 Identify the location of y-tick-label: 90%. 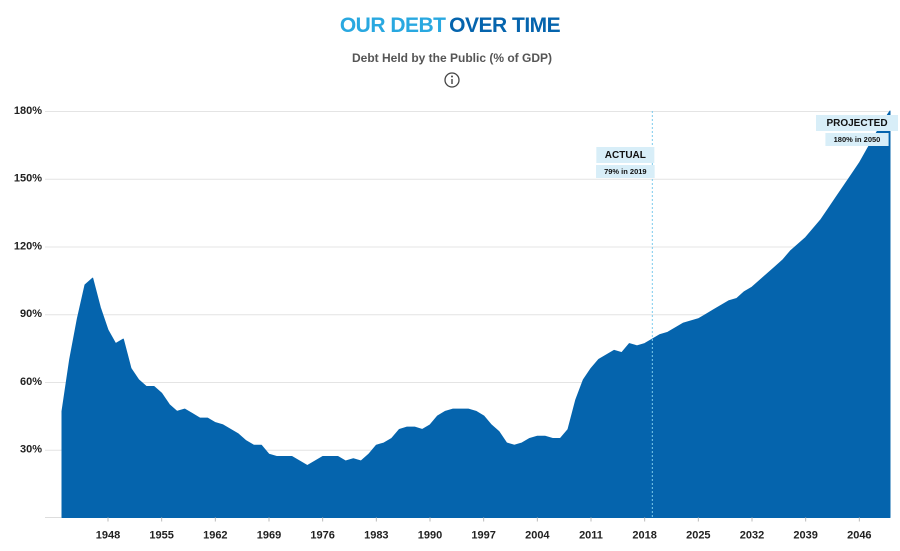
(31, 314).